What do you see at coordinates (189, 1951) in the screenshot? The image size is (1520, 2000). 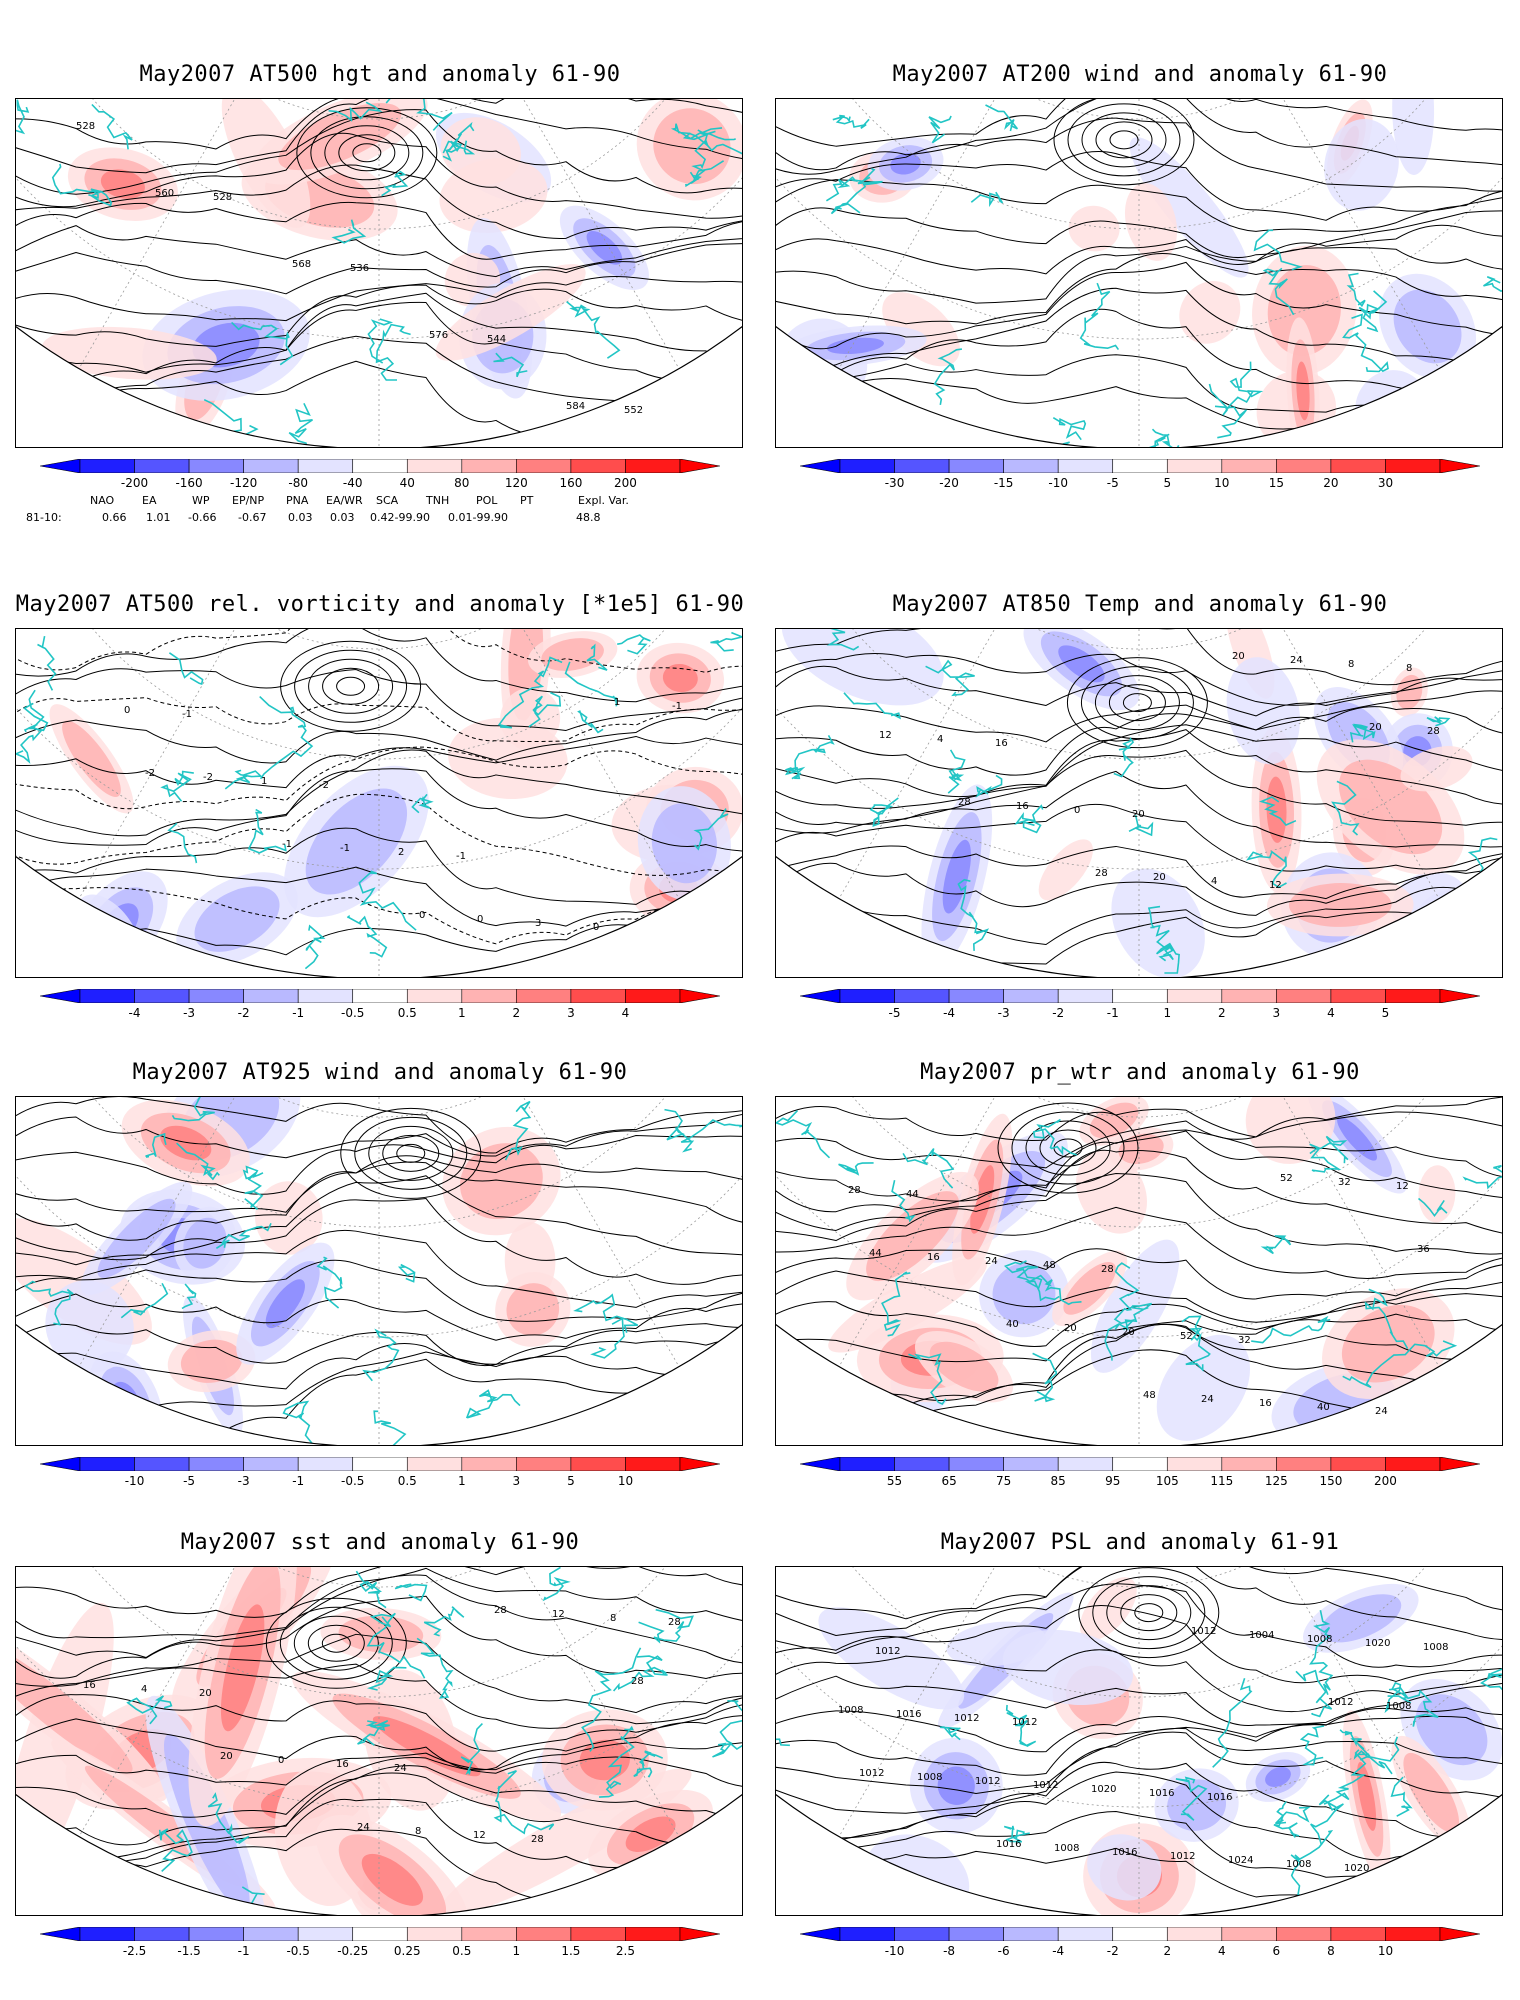 I see `colorbar-tick-label: -1.5` at bounding box center [189, 1951].